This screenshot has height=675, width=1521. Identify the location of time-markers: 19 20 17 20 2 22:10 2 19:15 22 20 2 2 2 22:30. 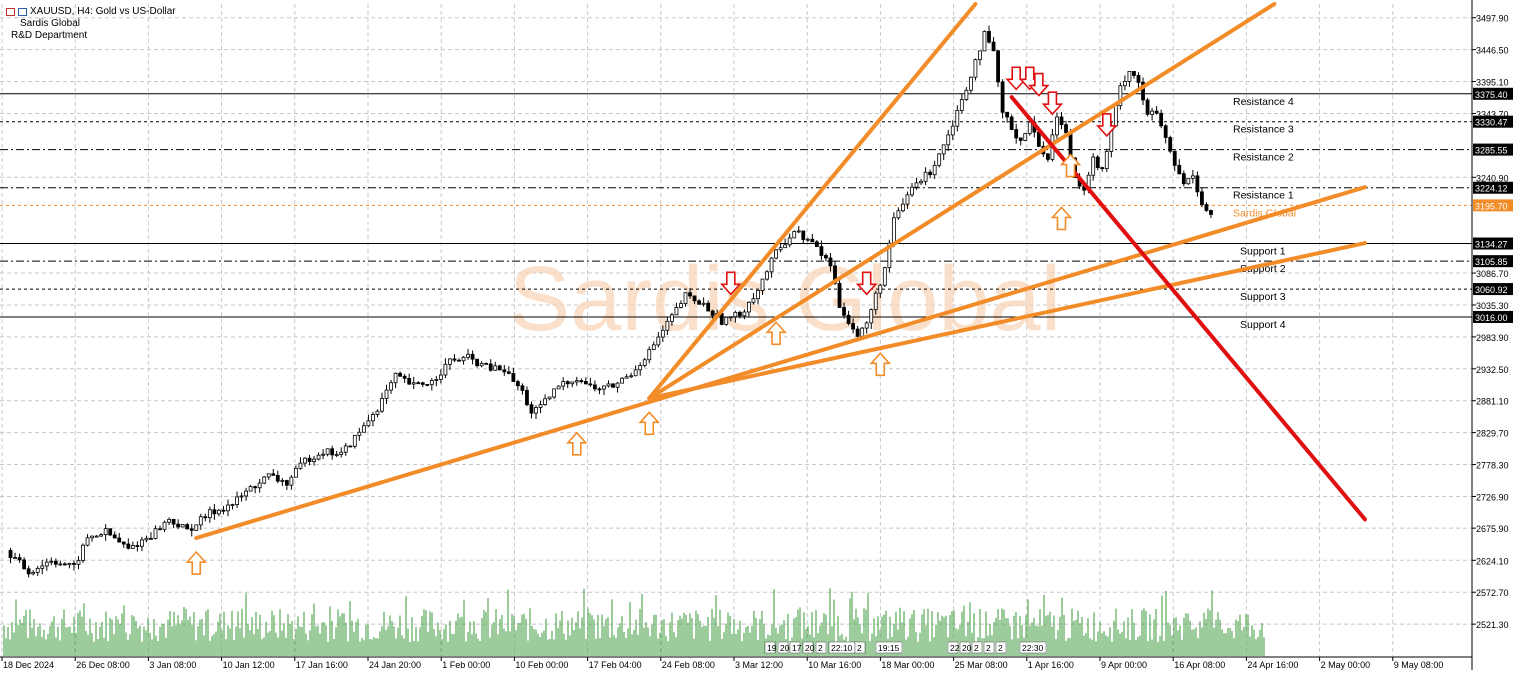
(905, 647).